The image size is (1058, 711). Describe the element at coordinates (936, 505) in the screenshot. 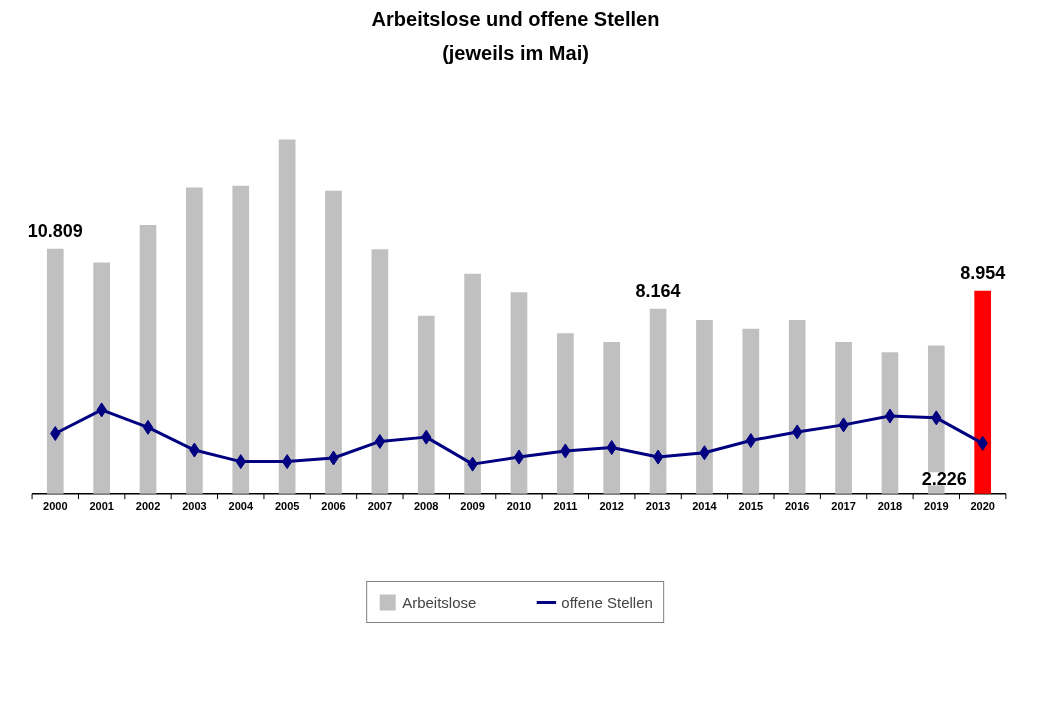

I see `x-tick-label: 2019` at that location.